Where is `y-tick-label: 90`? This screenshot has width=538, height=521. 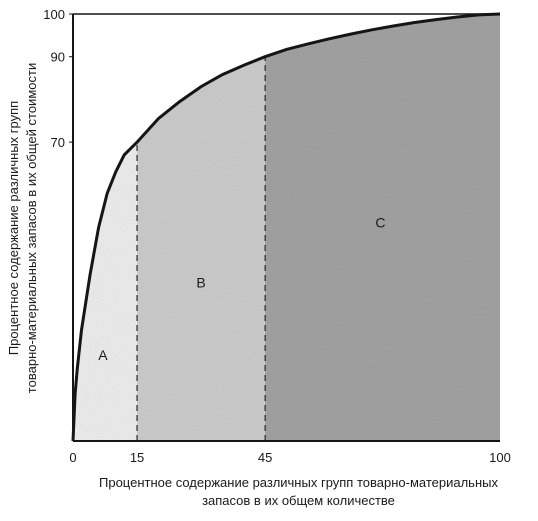
y-tick-label: 90 is located at coordinates (58, 57).